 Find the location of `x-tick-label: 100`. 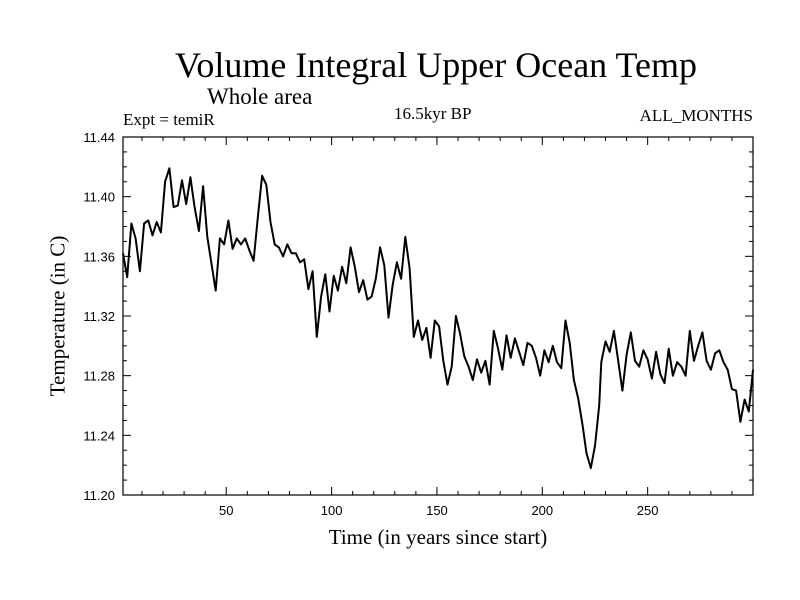

x-tick-label: 100 is located at coordinates (332, 510).